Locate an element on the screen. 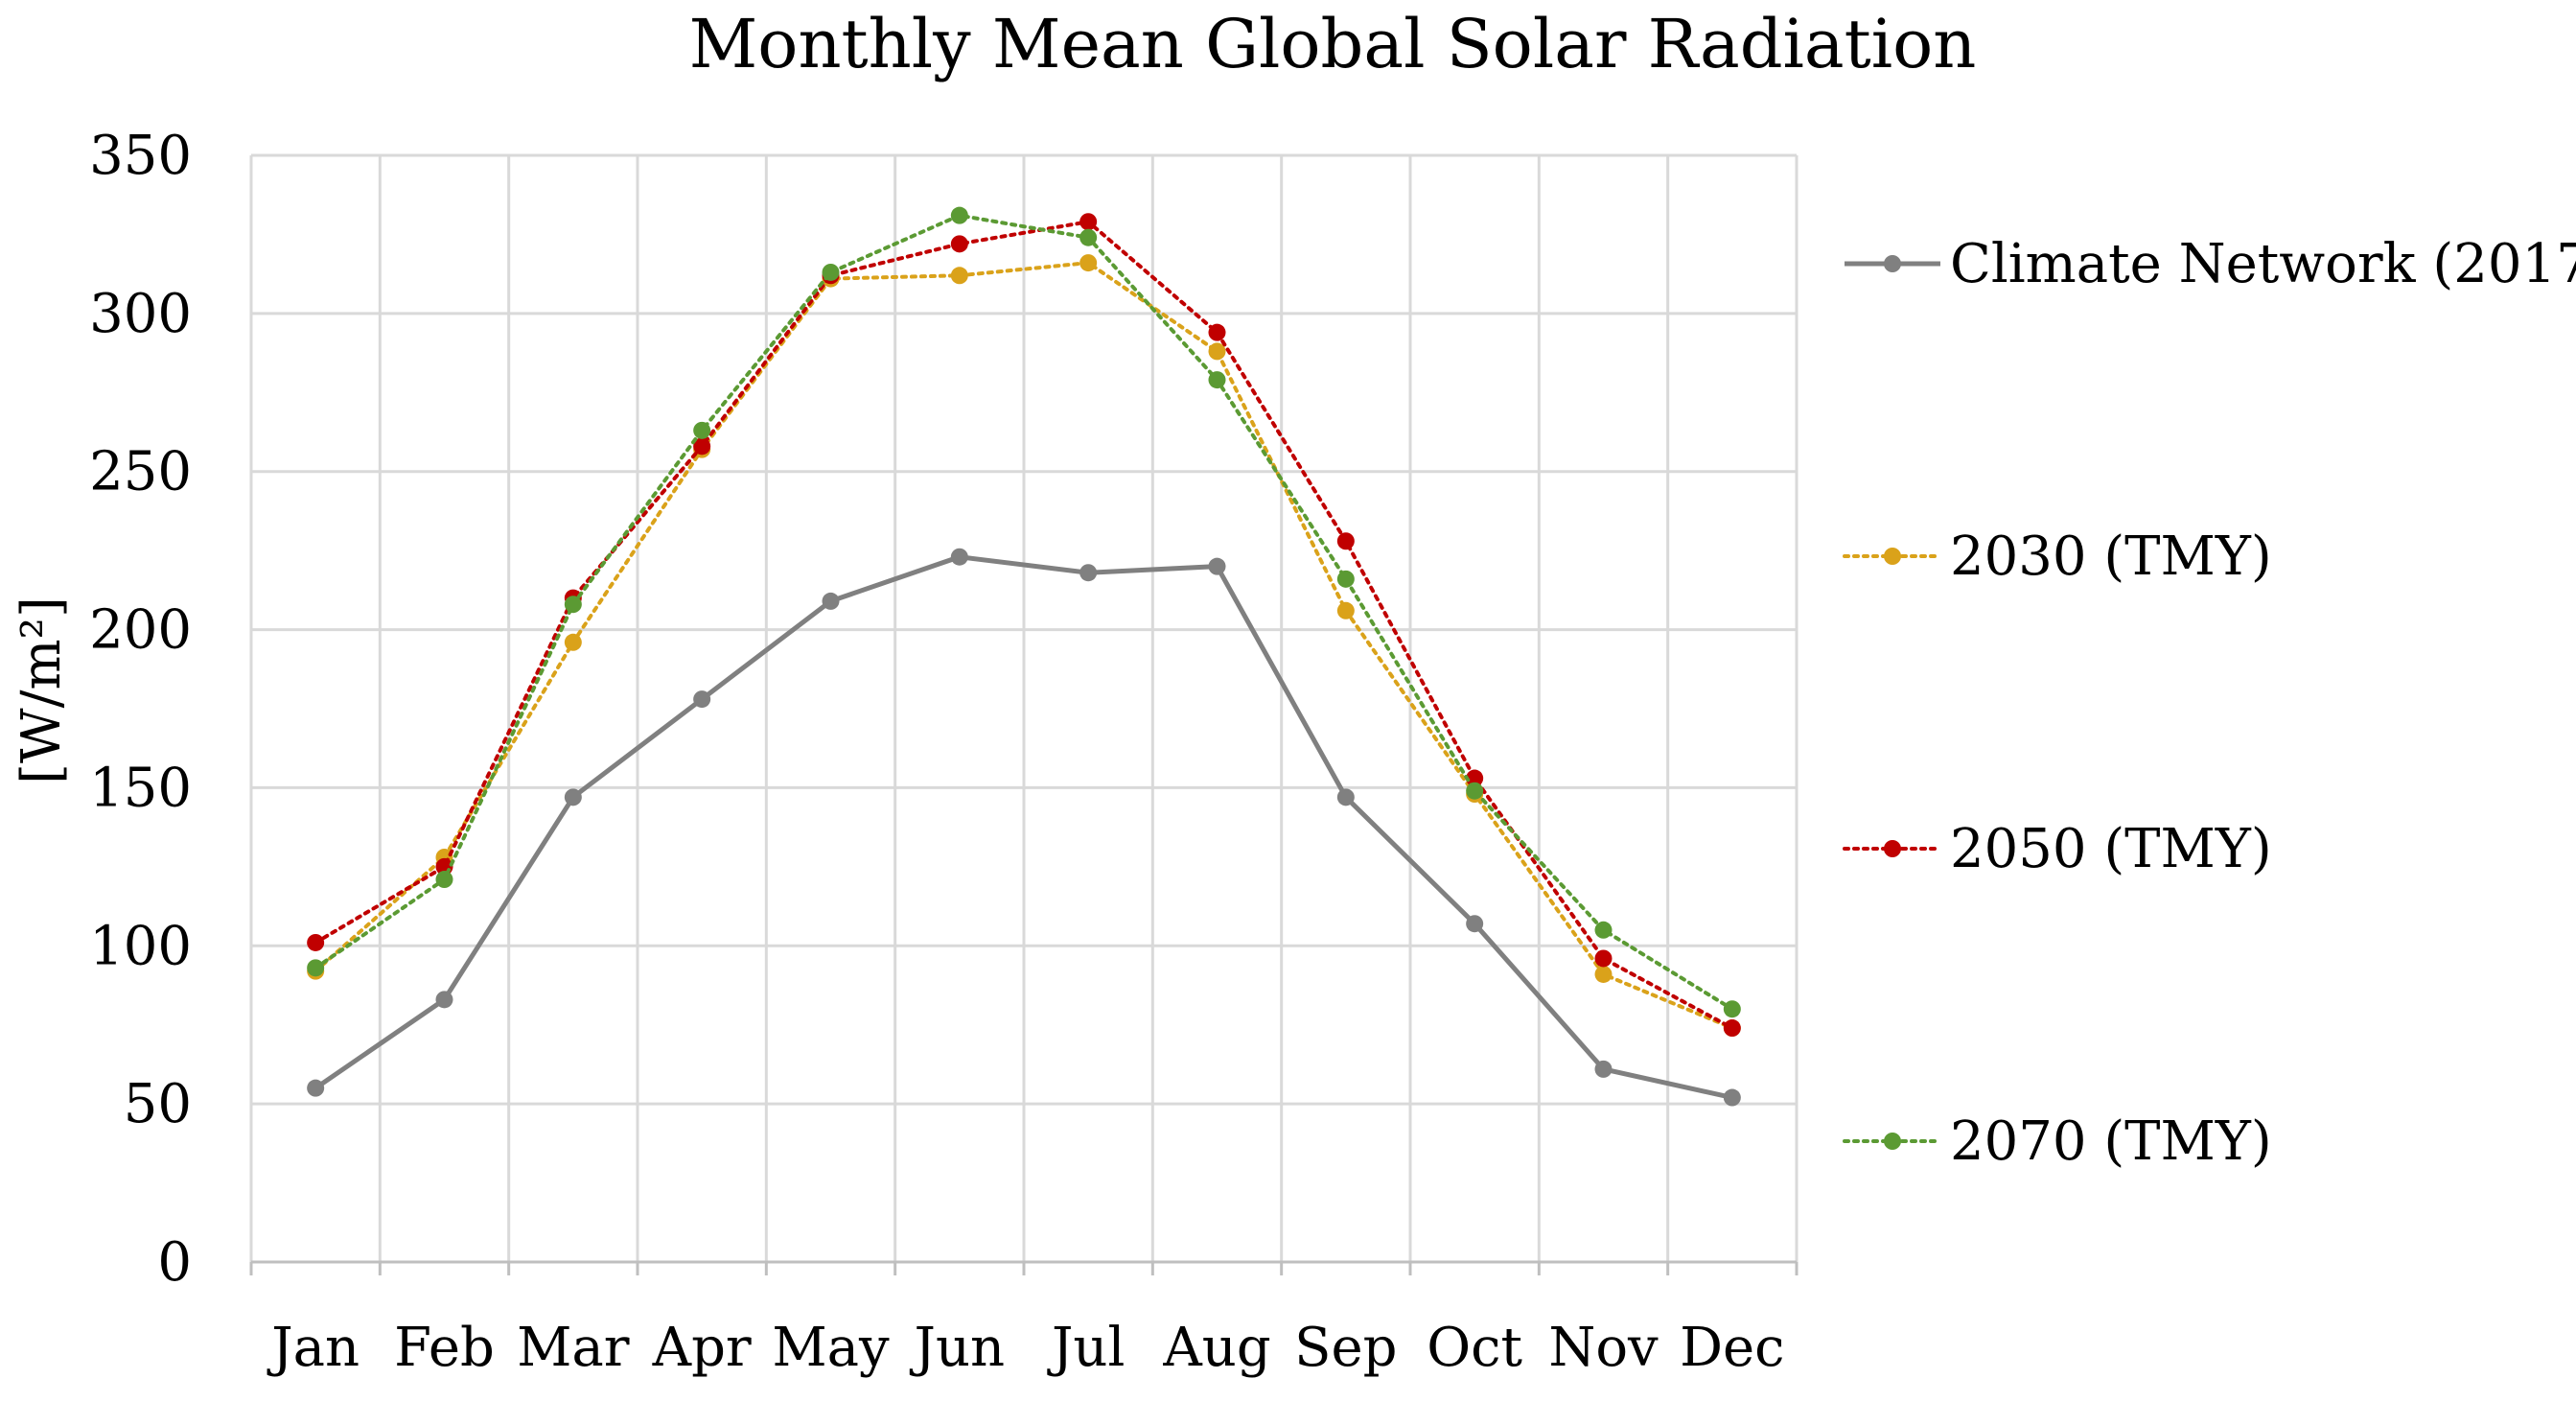  x-tick-label: May is located at coordinates (831, 1348).